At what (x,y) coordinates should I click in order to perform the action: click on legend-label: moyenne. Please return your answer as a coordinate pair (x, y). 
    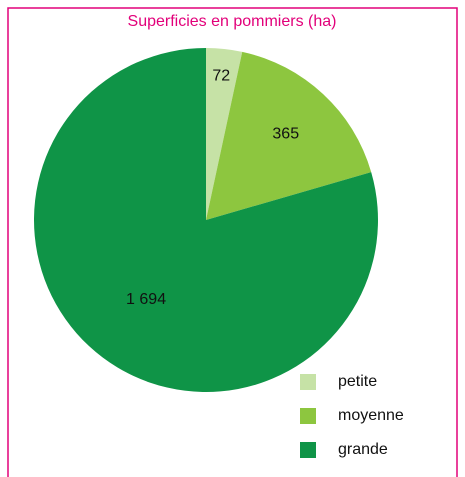
    Looking at the image, I should click on (371, 415).